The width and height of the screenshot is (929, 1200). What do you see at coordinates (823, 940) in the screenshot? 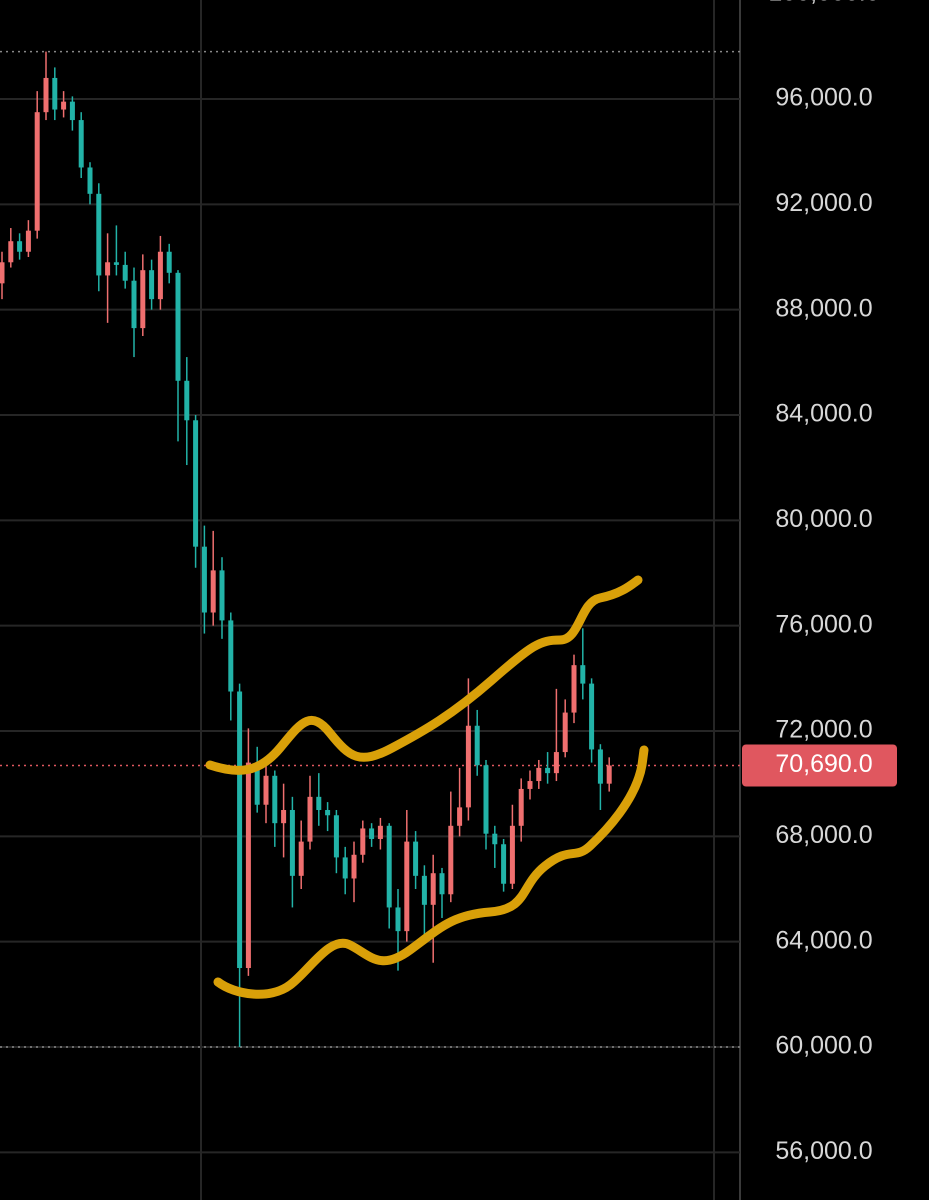
I see `y-tick-label: 64,000.0` at bounding box center [823, 940].